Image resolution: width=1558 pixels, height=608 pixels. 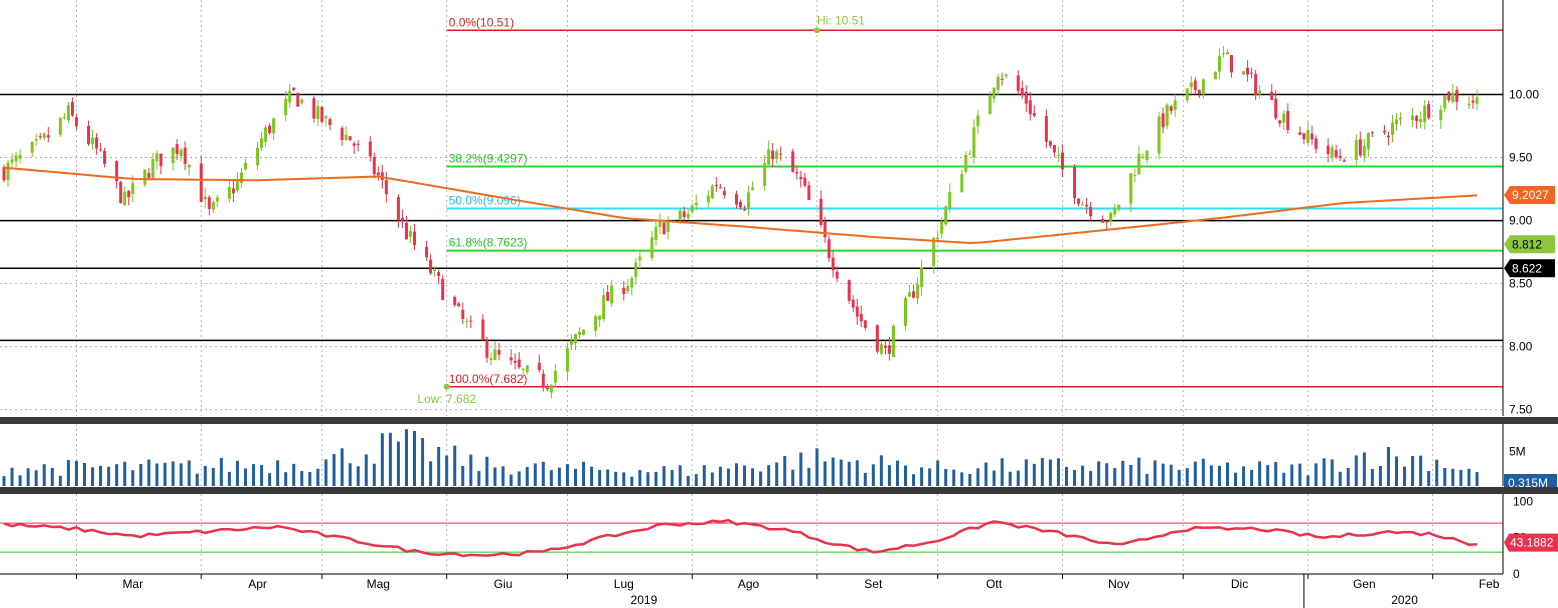 What do you see at coordinates (1517, 452) in the screenshot?
I see `volume-tick-label: 5M` at bounding box center [1517, 452].